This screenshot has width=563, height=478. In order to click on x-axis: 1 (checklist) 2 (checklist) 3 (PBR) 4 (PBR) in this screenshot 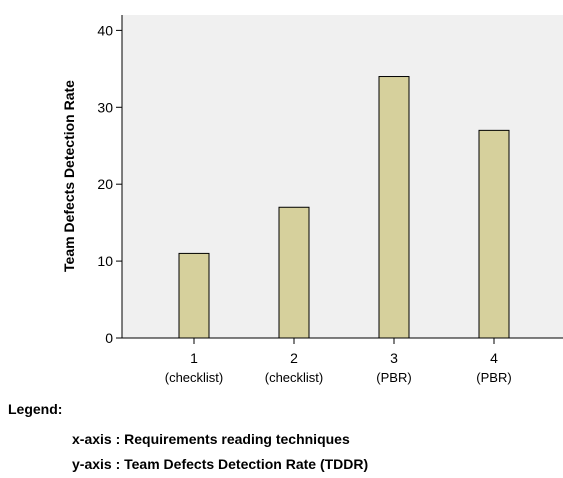, I will do `click(342, 361)`.